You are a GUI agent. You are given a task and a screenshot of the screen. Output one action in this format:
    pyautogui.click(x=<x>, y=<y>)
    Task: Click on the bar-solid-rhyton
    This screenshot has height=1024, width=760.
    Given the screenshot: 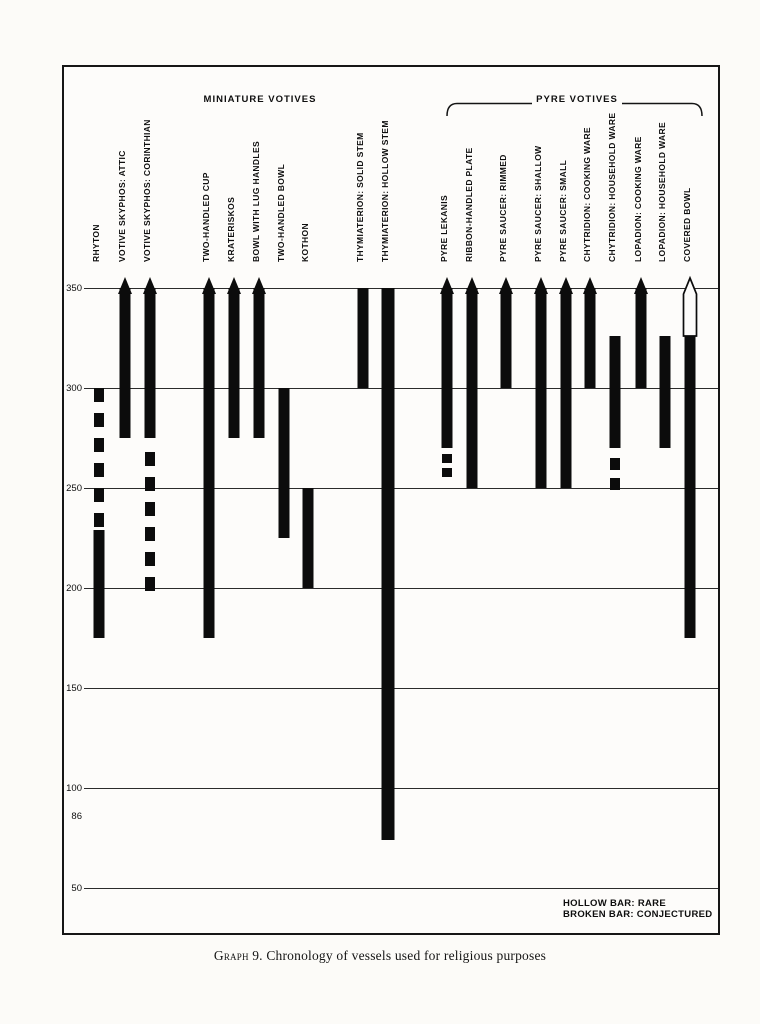 What is the action you would take?
    pyautogui.click(x=99, y=584)
    